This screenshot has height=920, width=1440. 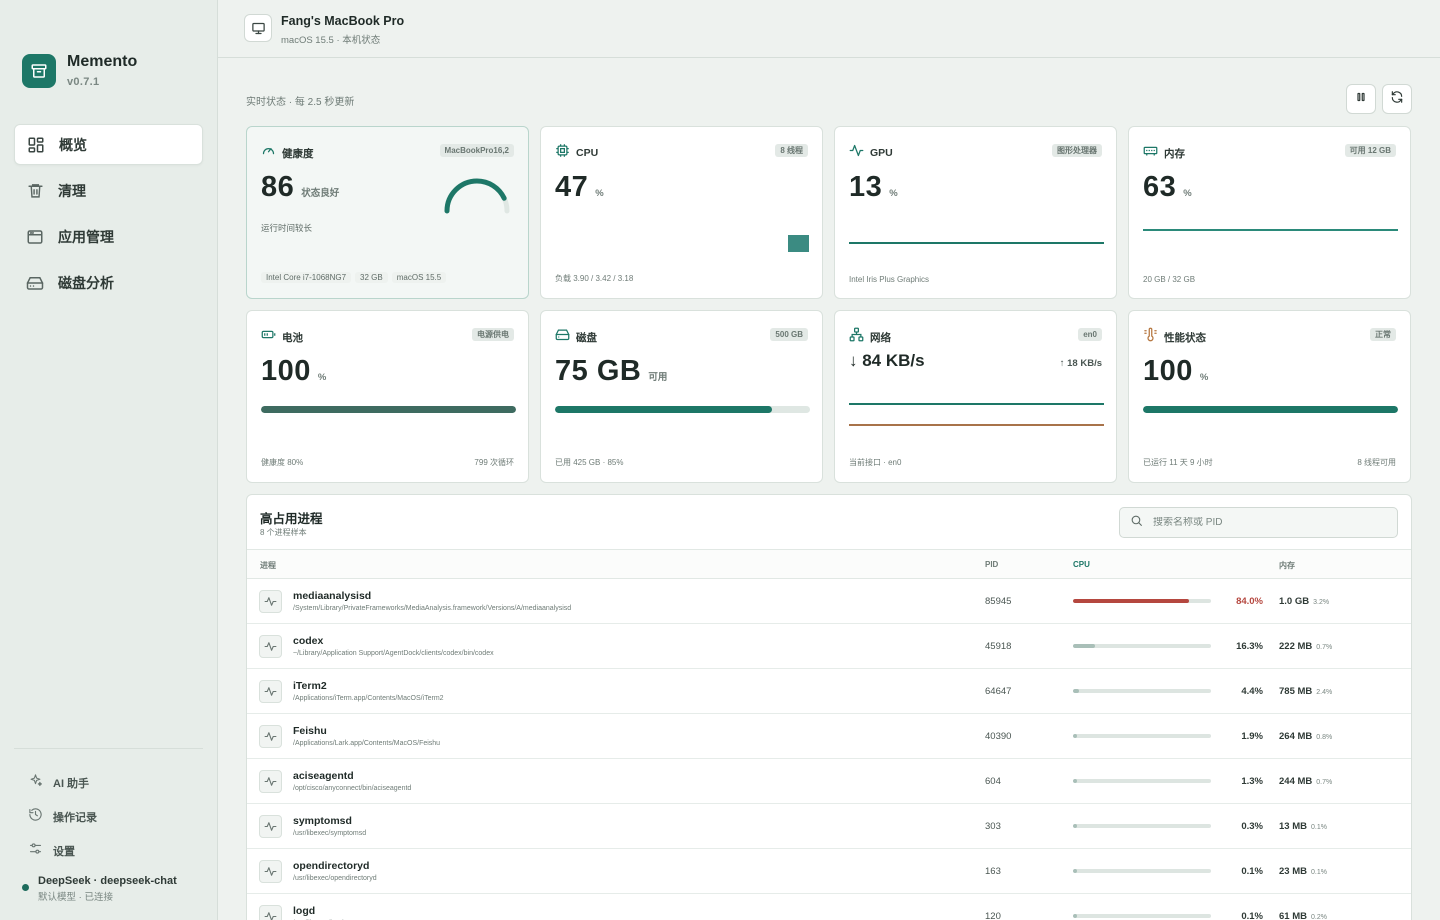 What do you see at coordinates (387, 396) in the screenshot?
I see `battery-card: 电池 电源供电 100 % 健康度 80% 799 次循环` at bounding box center [387, 396].